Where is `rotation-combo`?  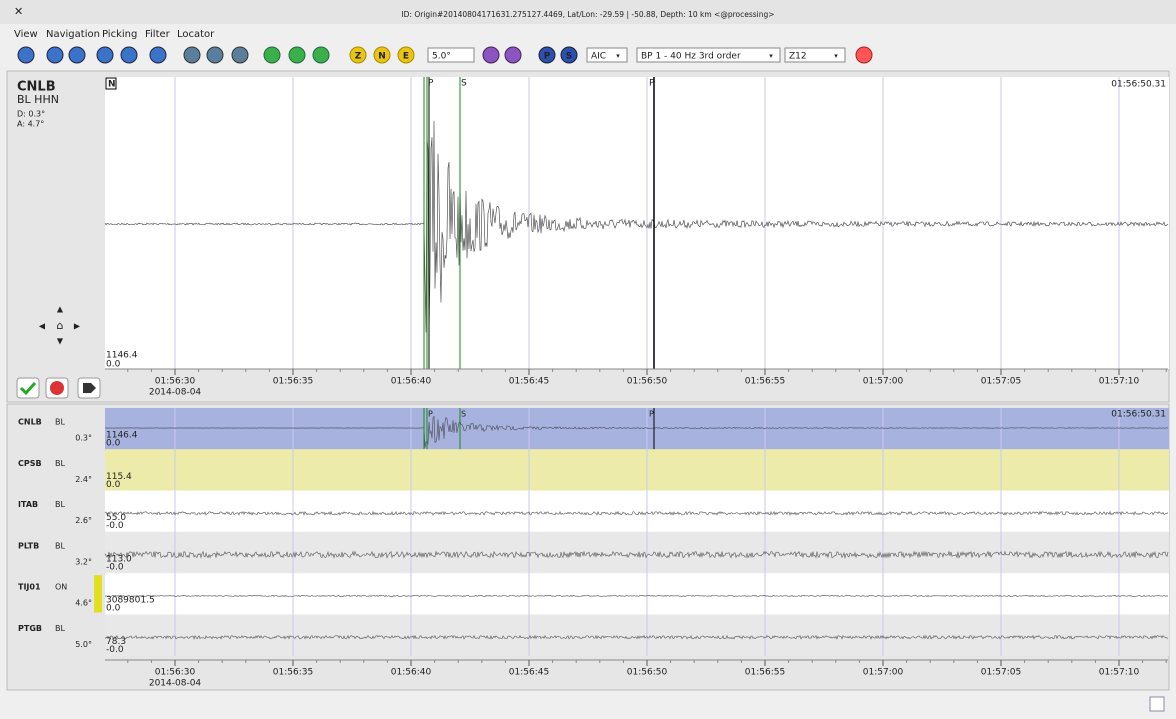 rotation-combo is located at coordinates (815, 55).